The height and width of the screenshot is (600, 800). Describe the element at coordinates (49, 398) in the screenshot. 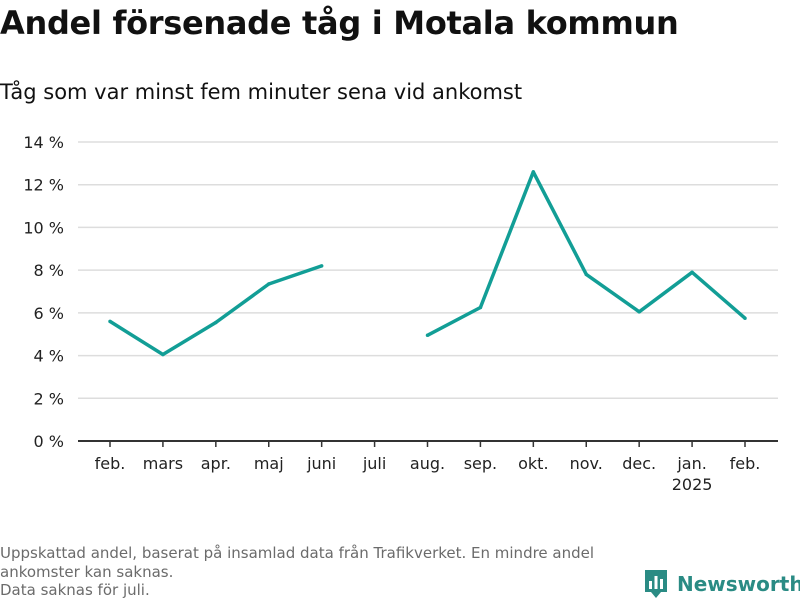

I see `y-tick-label: 2 %` at that location.